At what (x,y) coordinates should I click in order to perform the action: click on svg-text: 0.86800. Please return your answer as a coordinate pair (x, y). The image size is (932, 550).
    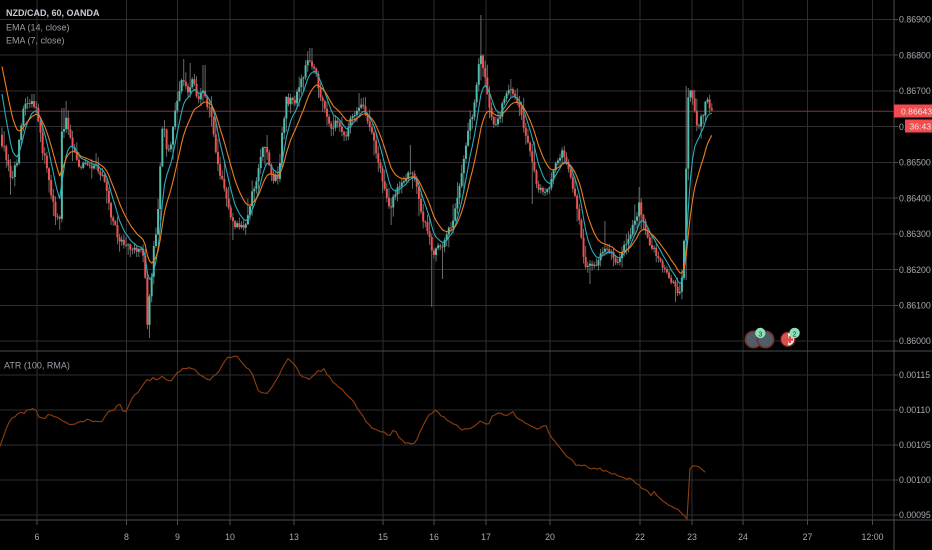
    Looking at the image, I should click on (915, 55).